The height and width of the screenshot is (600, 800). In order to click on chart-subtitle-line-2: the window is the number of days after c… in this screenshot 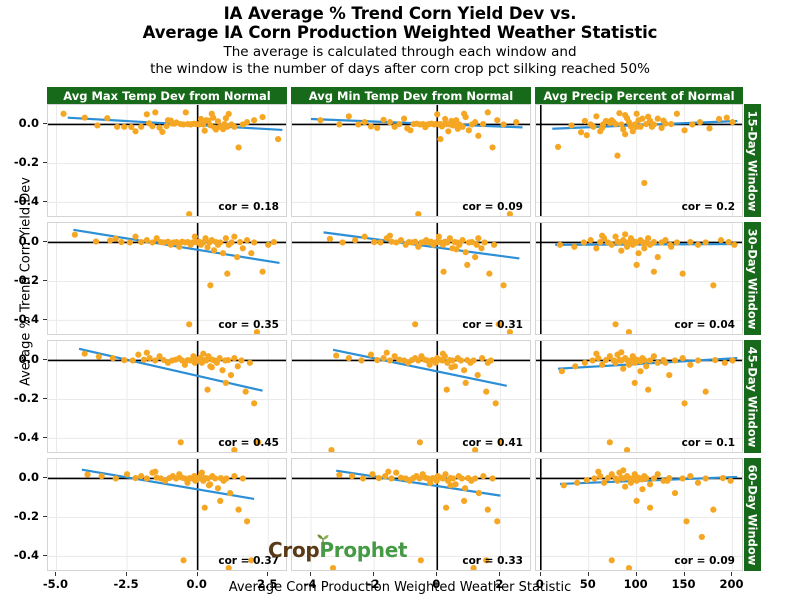, I will do `click(400, 69)`.